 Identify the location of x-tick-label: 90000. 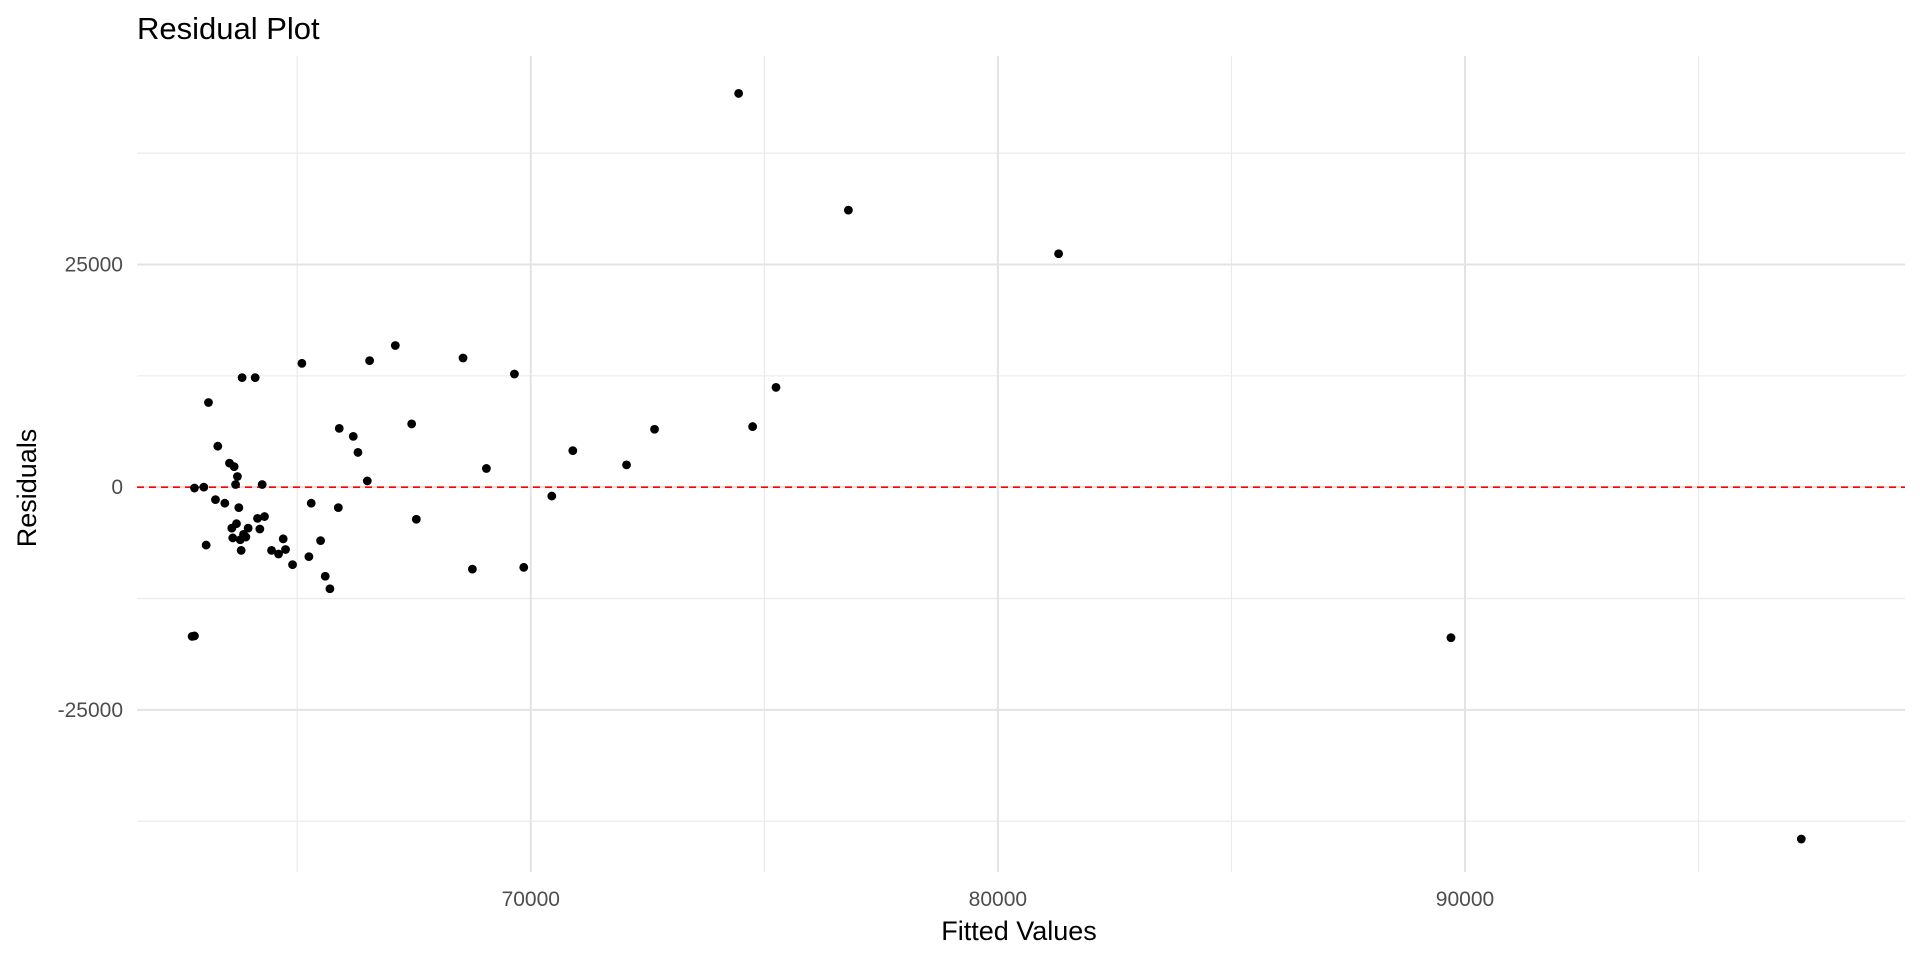
(1465, 899).